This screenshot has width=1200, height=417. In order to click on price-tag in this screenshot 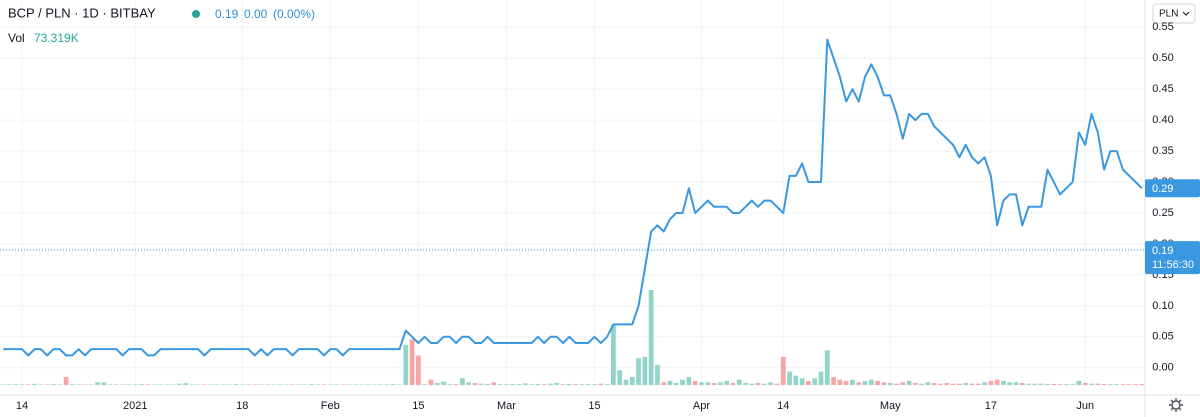, I will do `click(1172, 258)`.